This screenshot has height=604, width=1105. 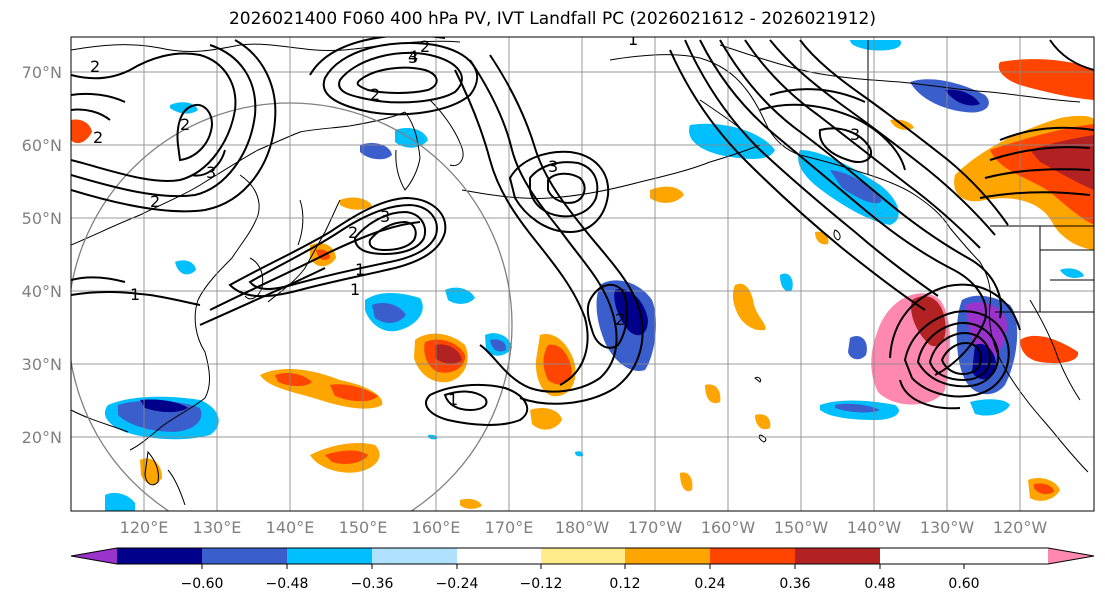 What do you see at coordinates (801, 527) in the screenshot?
I see `lon-label-150w: 150°W` at bounding box center [801, 527].